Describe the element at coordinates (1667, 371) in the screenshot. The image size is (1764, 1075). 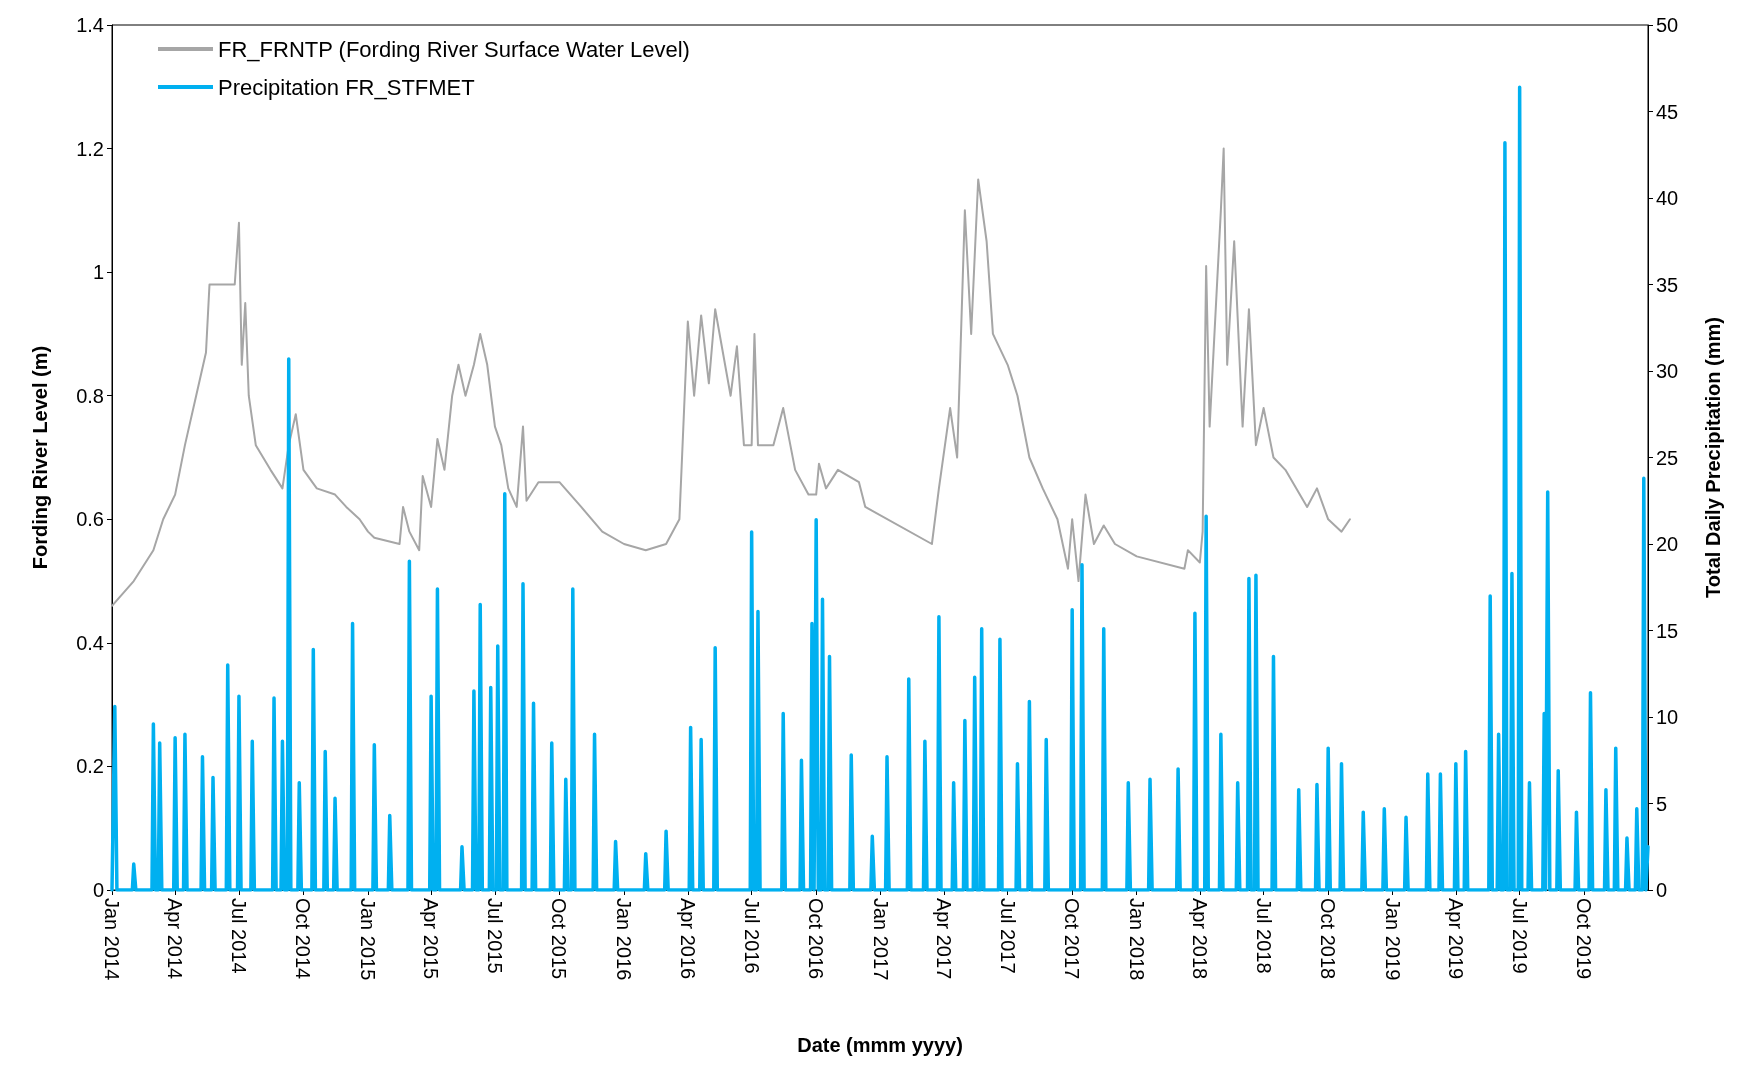
I see `y2-tick-label: 30` at that location.